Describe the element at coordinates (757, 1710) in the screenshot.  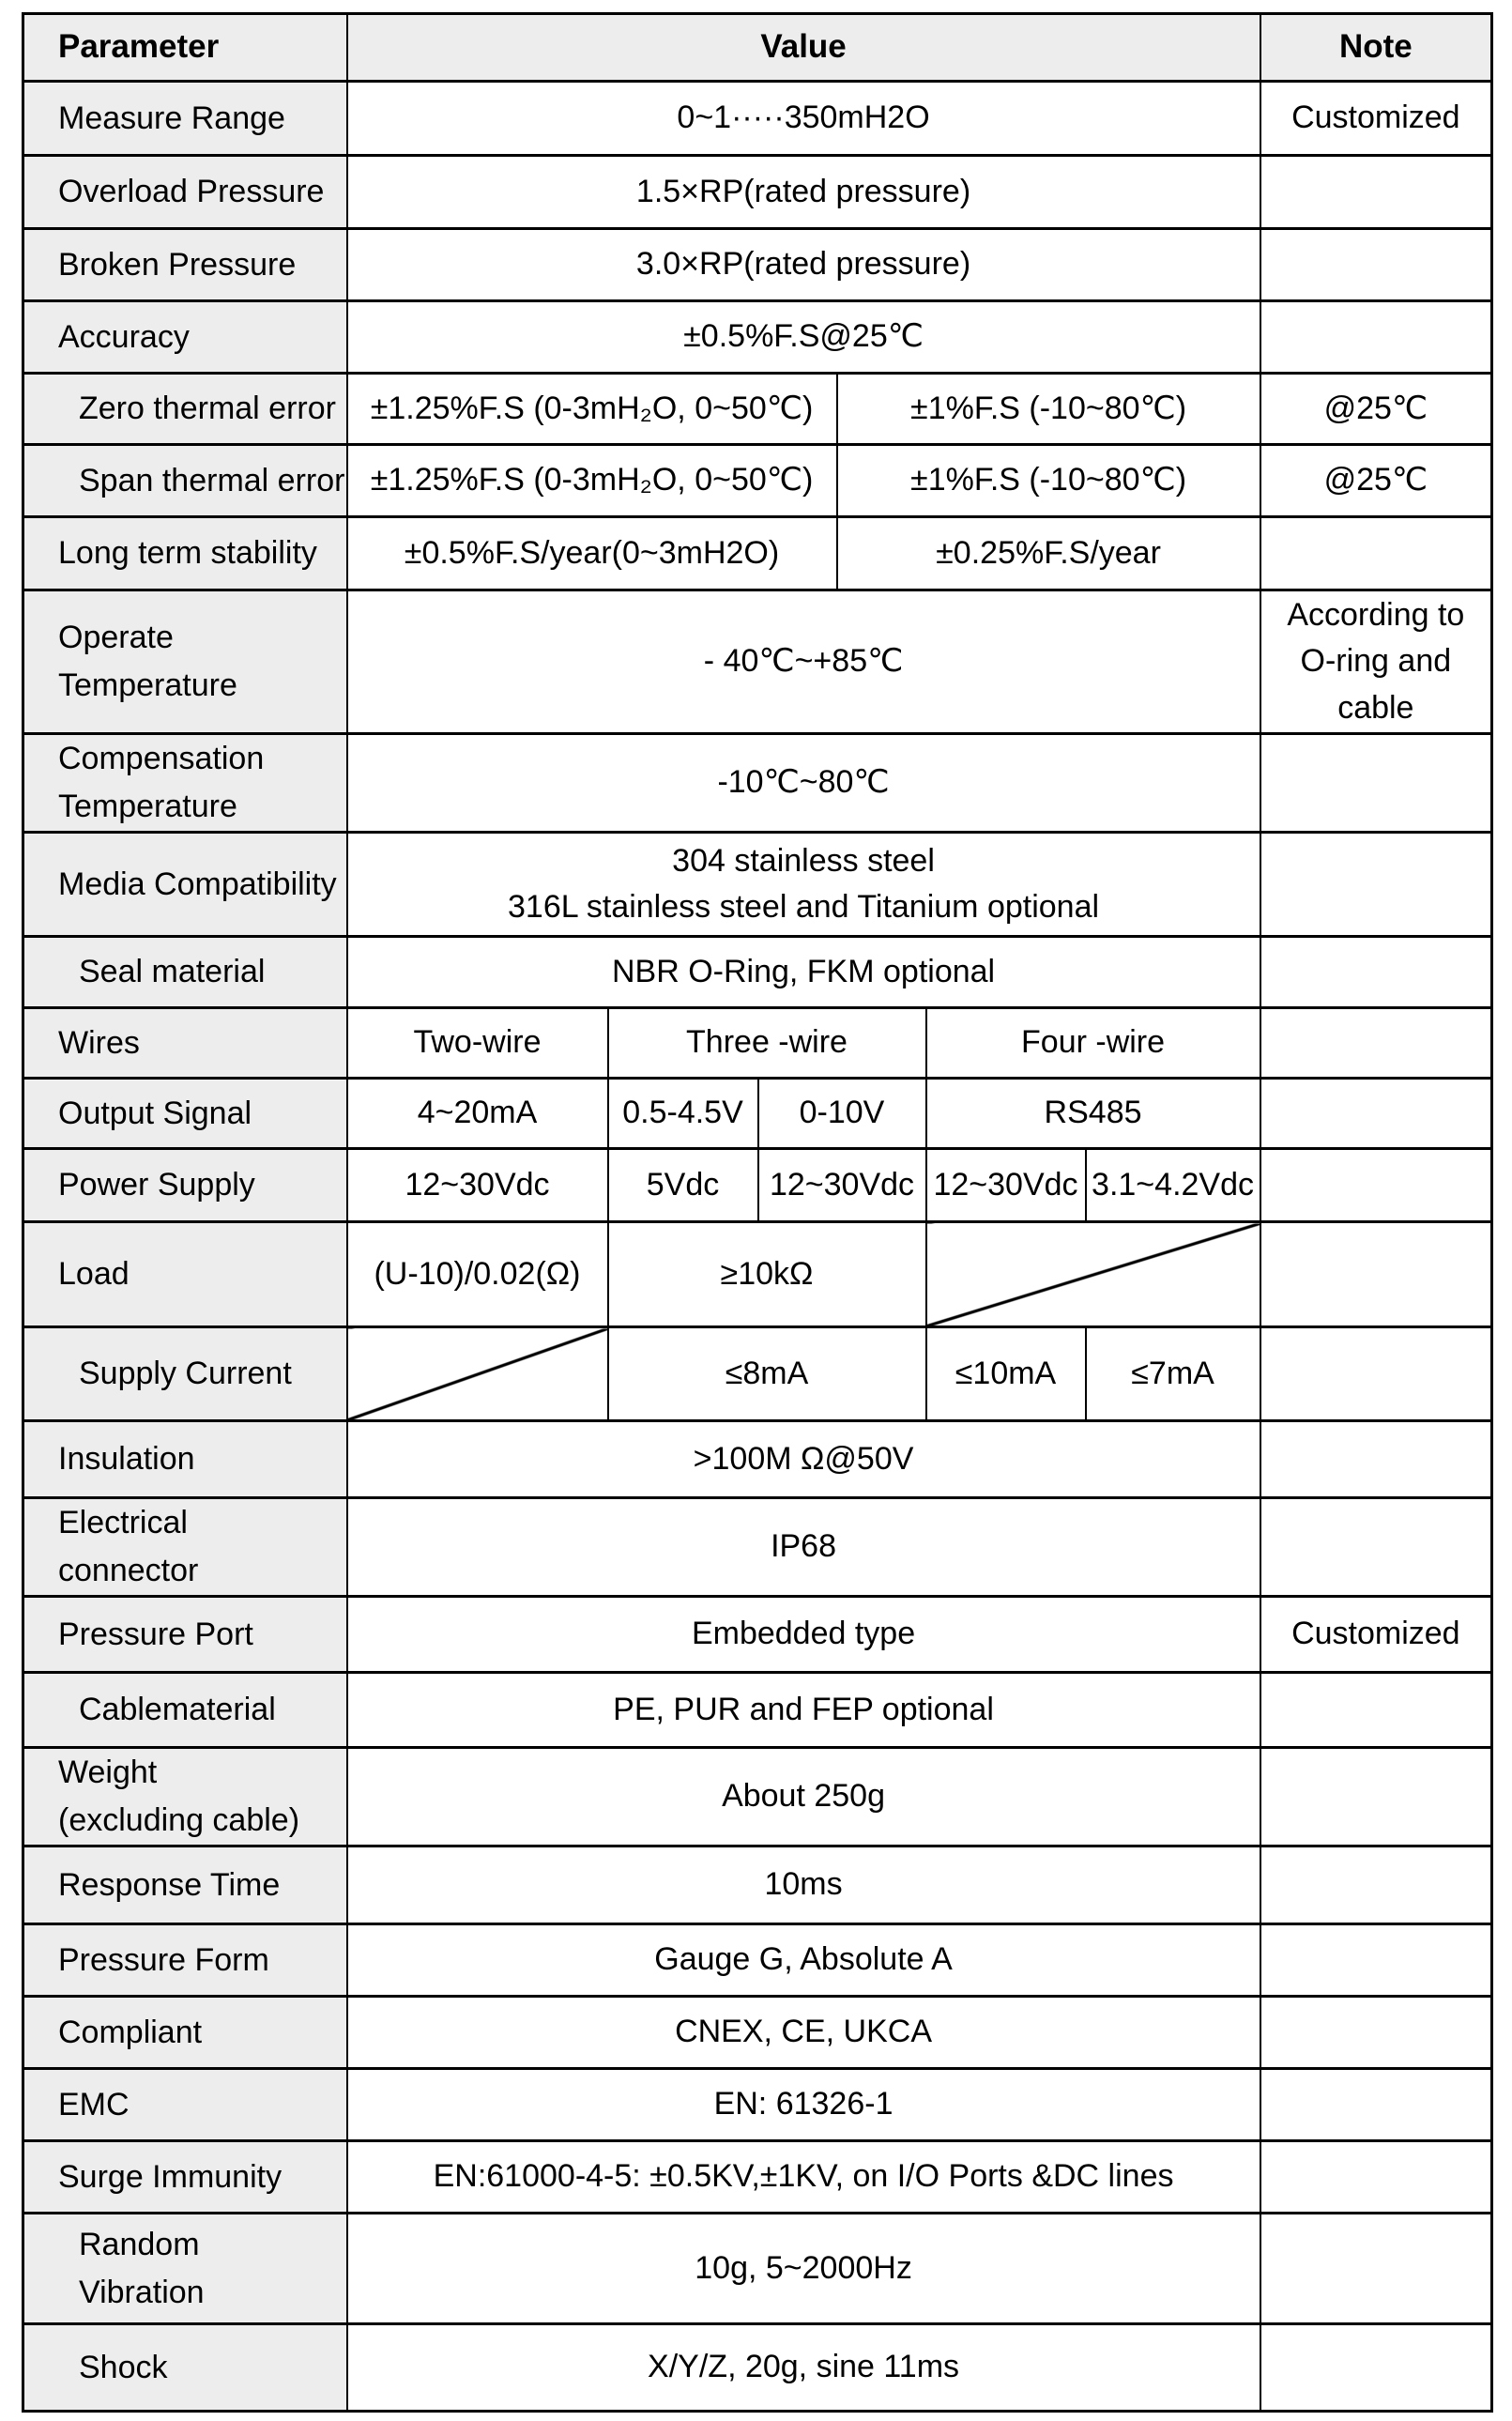
I see `table-row: Cablematerial PE, PUR and FEP optional` at that location.